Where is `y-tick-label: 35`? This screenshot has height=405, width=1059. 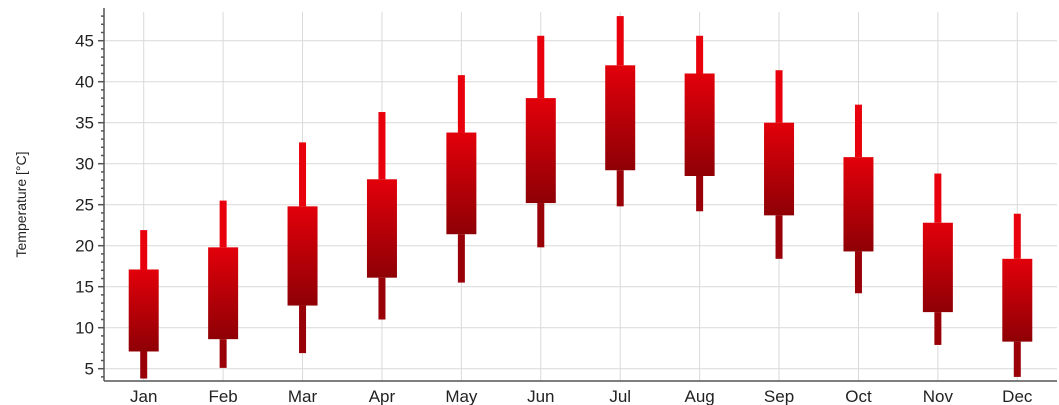 y-tick-label: 35 is located at coordinates (84, 123).